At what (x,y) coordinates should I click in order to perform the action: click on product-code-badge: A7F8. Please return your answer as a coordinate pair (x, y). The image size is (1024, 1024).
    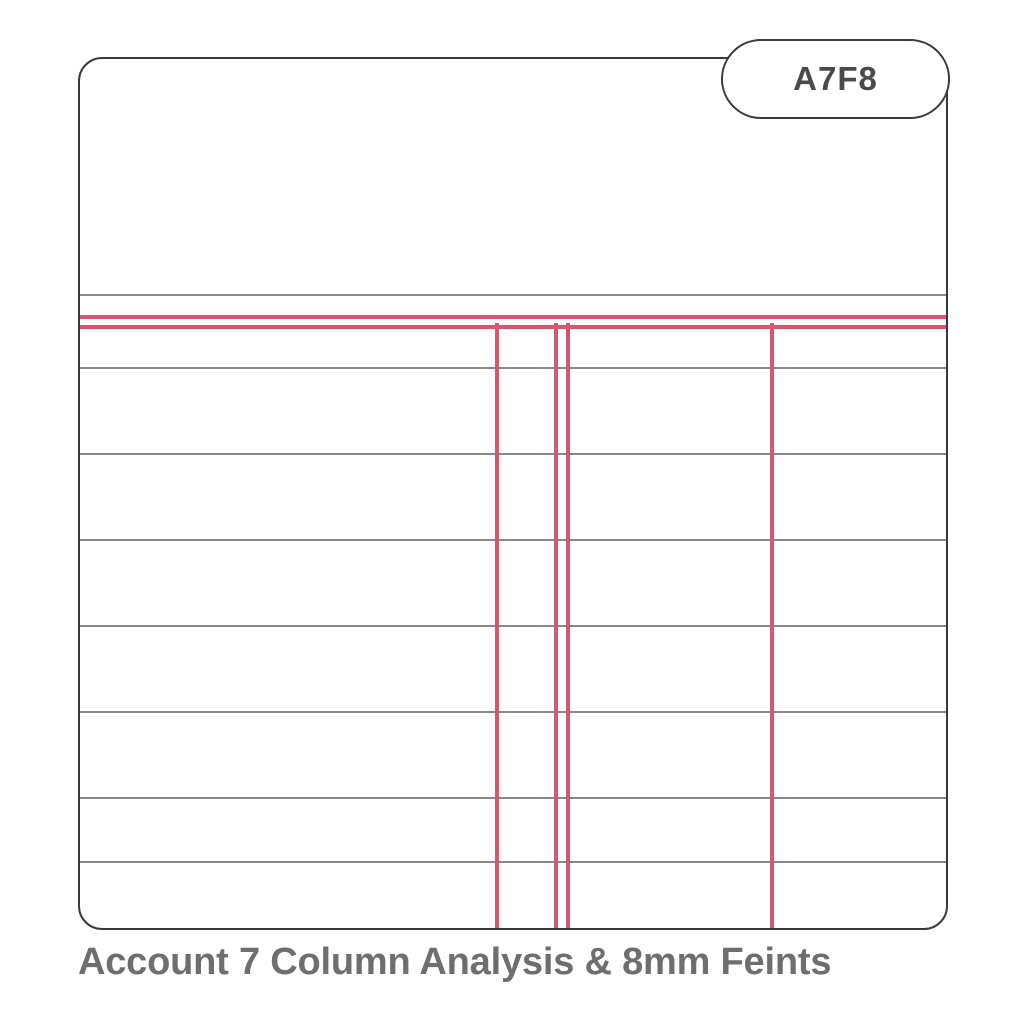
    Looking at the image, I should click on (835, 79).